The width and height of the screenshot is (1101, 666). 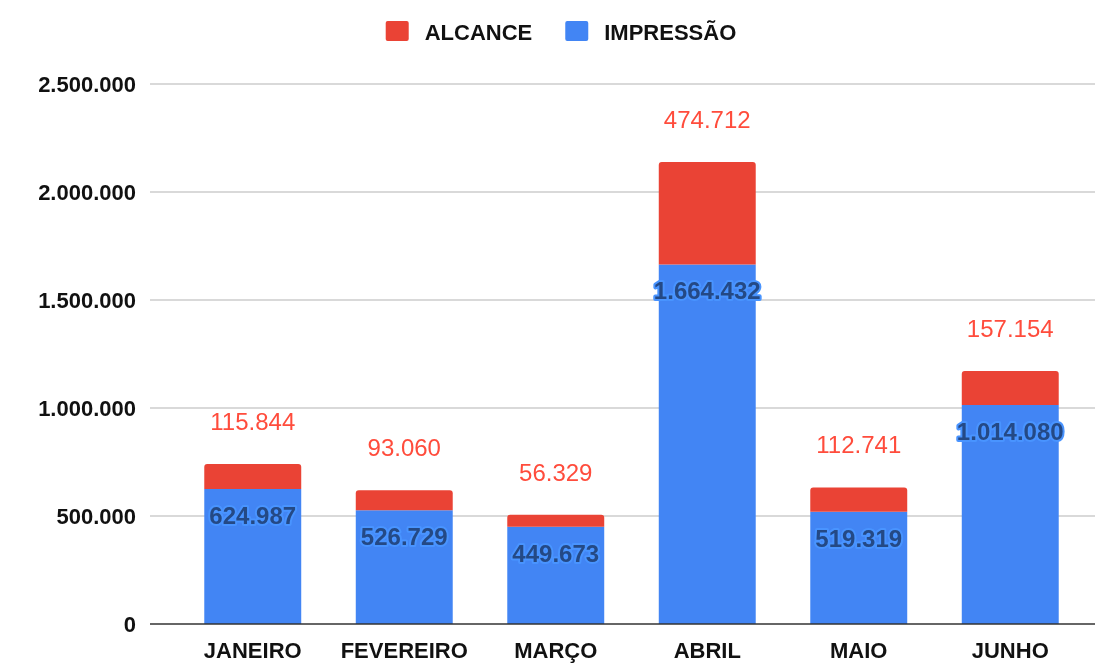 What do you see at coordinates (670, 32) in the screenshot?
I see `legend-label: IMPRESSÃO` at bounding box center [670, 32].